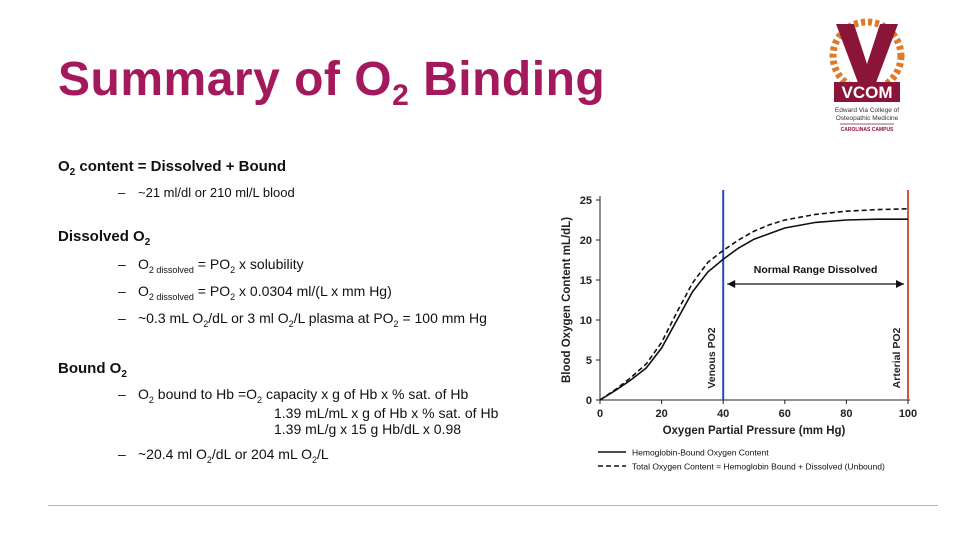 The width and height of the screenshot is (960, 540). I want to click on logo-line-1: Edward Via College of, so click(867, 110).